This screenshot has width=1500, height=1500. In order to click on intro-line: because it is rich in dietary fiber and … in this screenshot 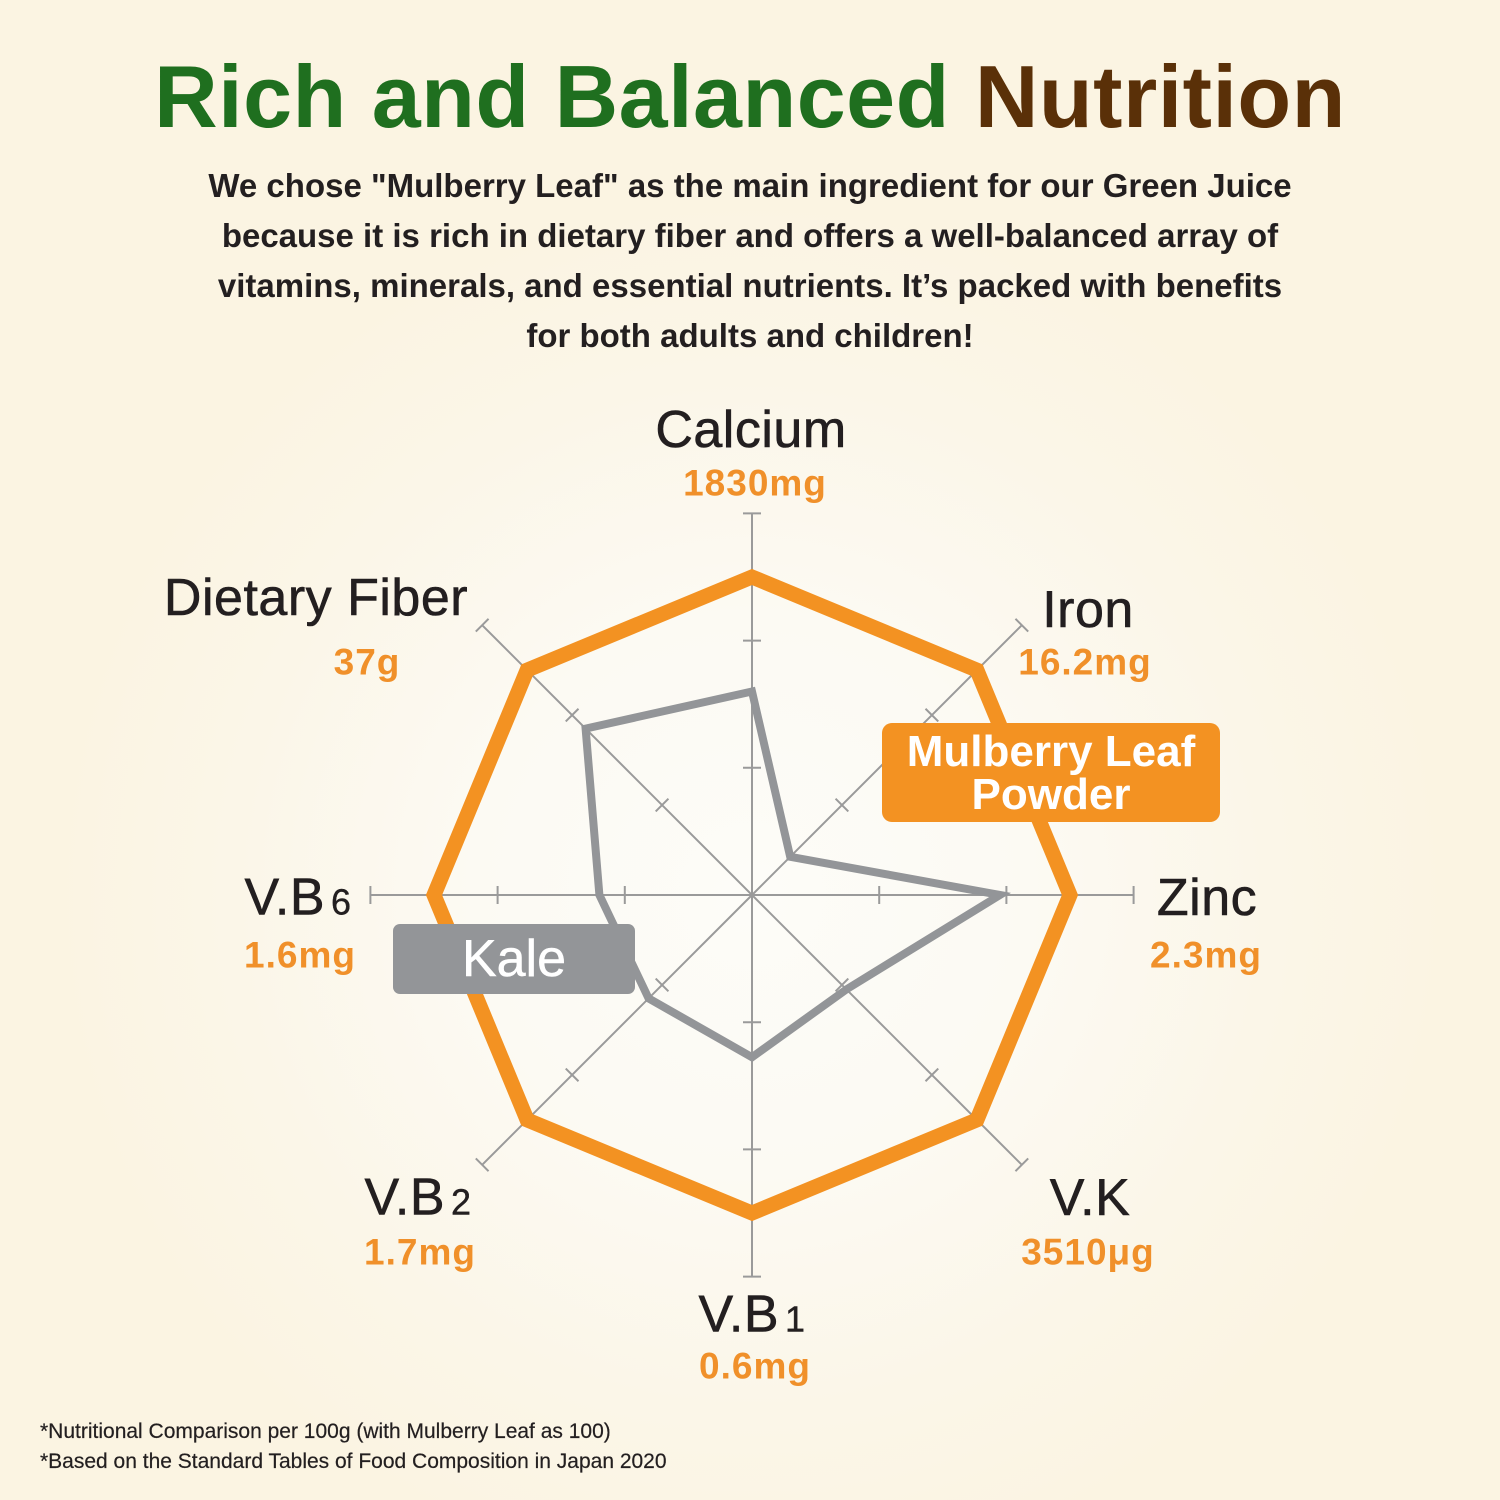, I will do `click(750, 235)`.